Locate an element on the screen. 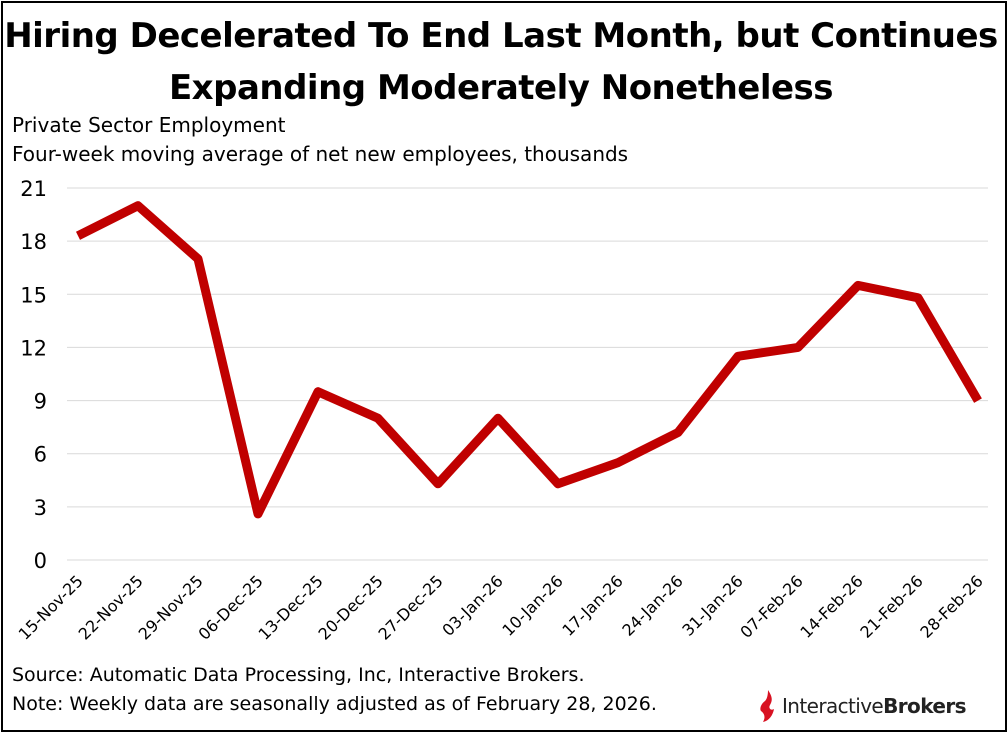  y-tick-label: 0 is located at coordinates (40, 561).